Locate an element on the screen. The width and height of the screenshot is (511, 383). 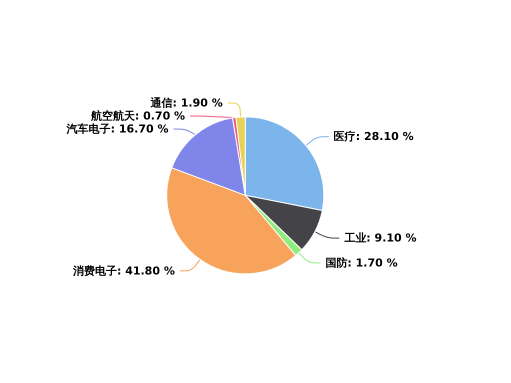
slice-label: 医疗: 28.10 % is located at coordinates (374, 137).